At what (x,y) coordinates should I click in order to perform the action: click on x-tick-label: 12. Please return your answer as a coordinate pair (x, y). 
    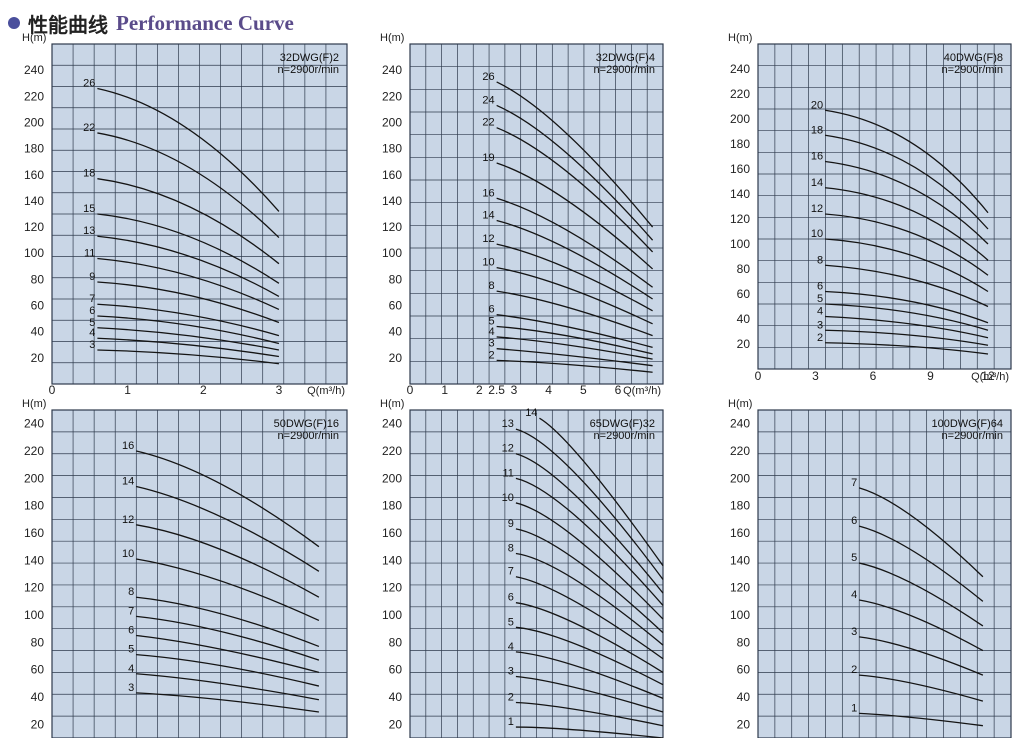
    Looking at the image, I should click on (988, 376).